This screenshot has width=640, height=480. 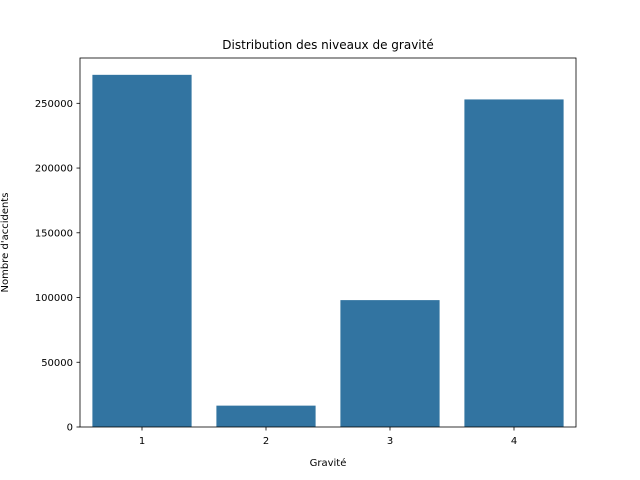 I want to click on x-tick-label: 3, so click(x=390, y=441).